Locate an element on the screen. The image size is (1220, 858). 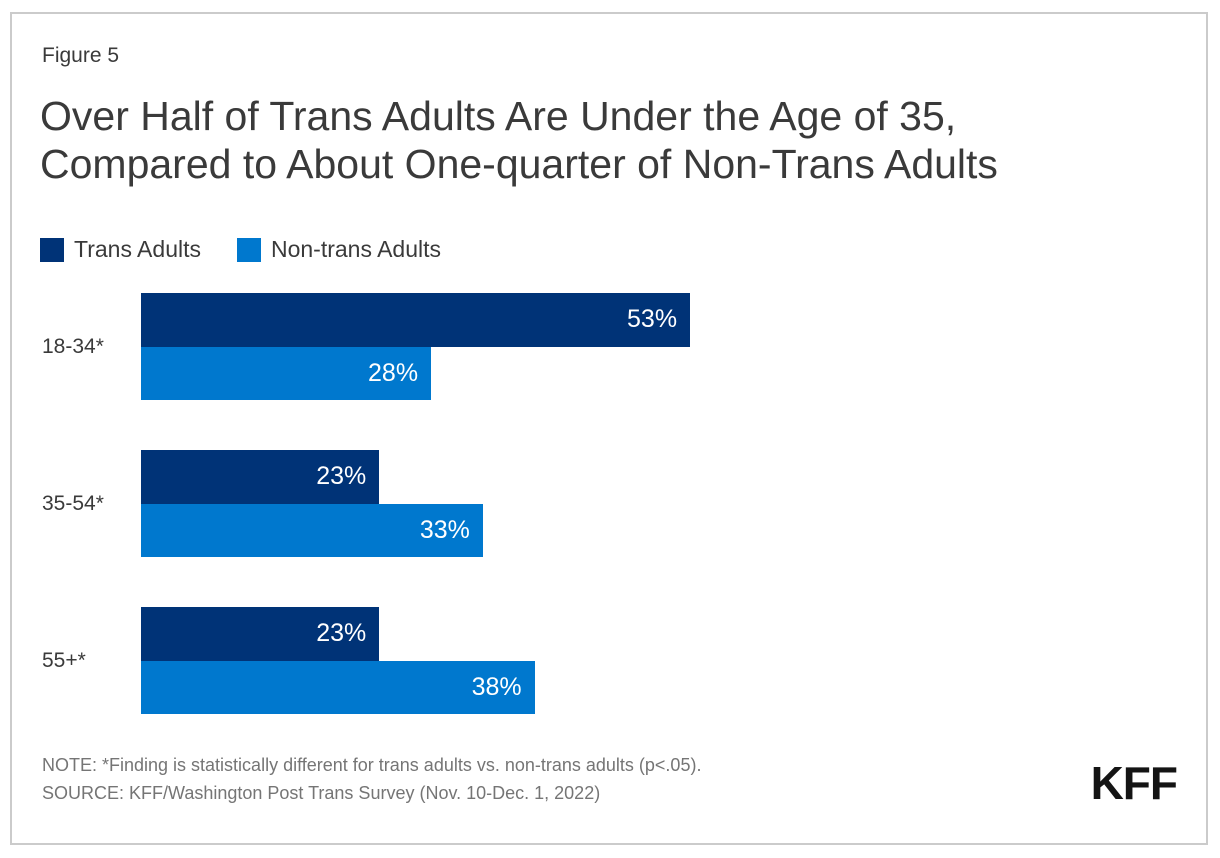
figure-label: Figure 5 is located at coordinates (81, 55).